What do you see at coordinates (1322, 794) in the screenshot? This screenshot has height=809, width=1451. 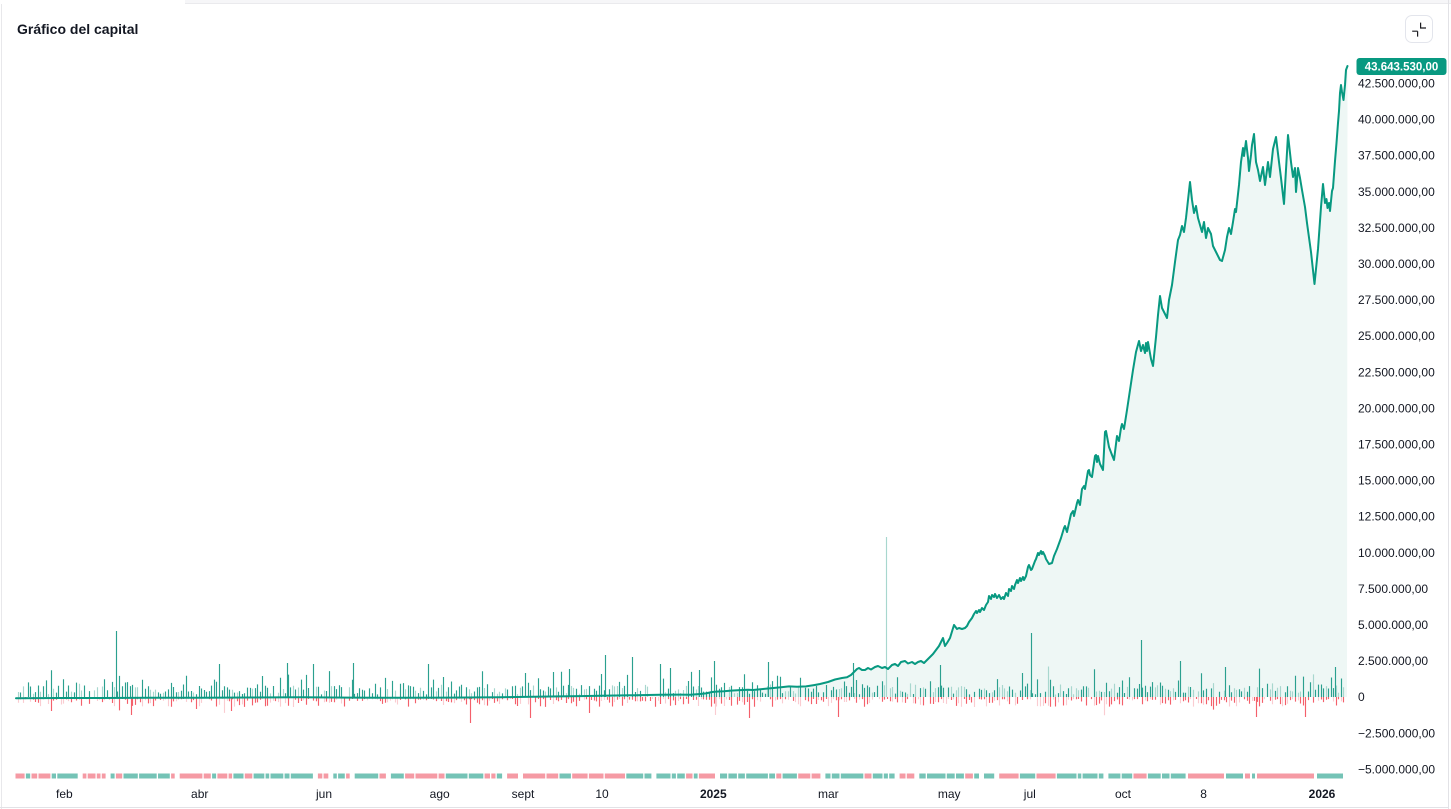 I see `svg-text: 2026` at bounding box center [1322, 794].